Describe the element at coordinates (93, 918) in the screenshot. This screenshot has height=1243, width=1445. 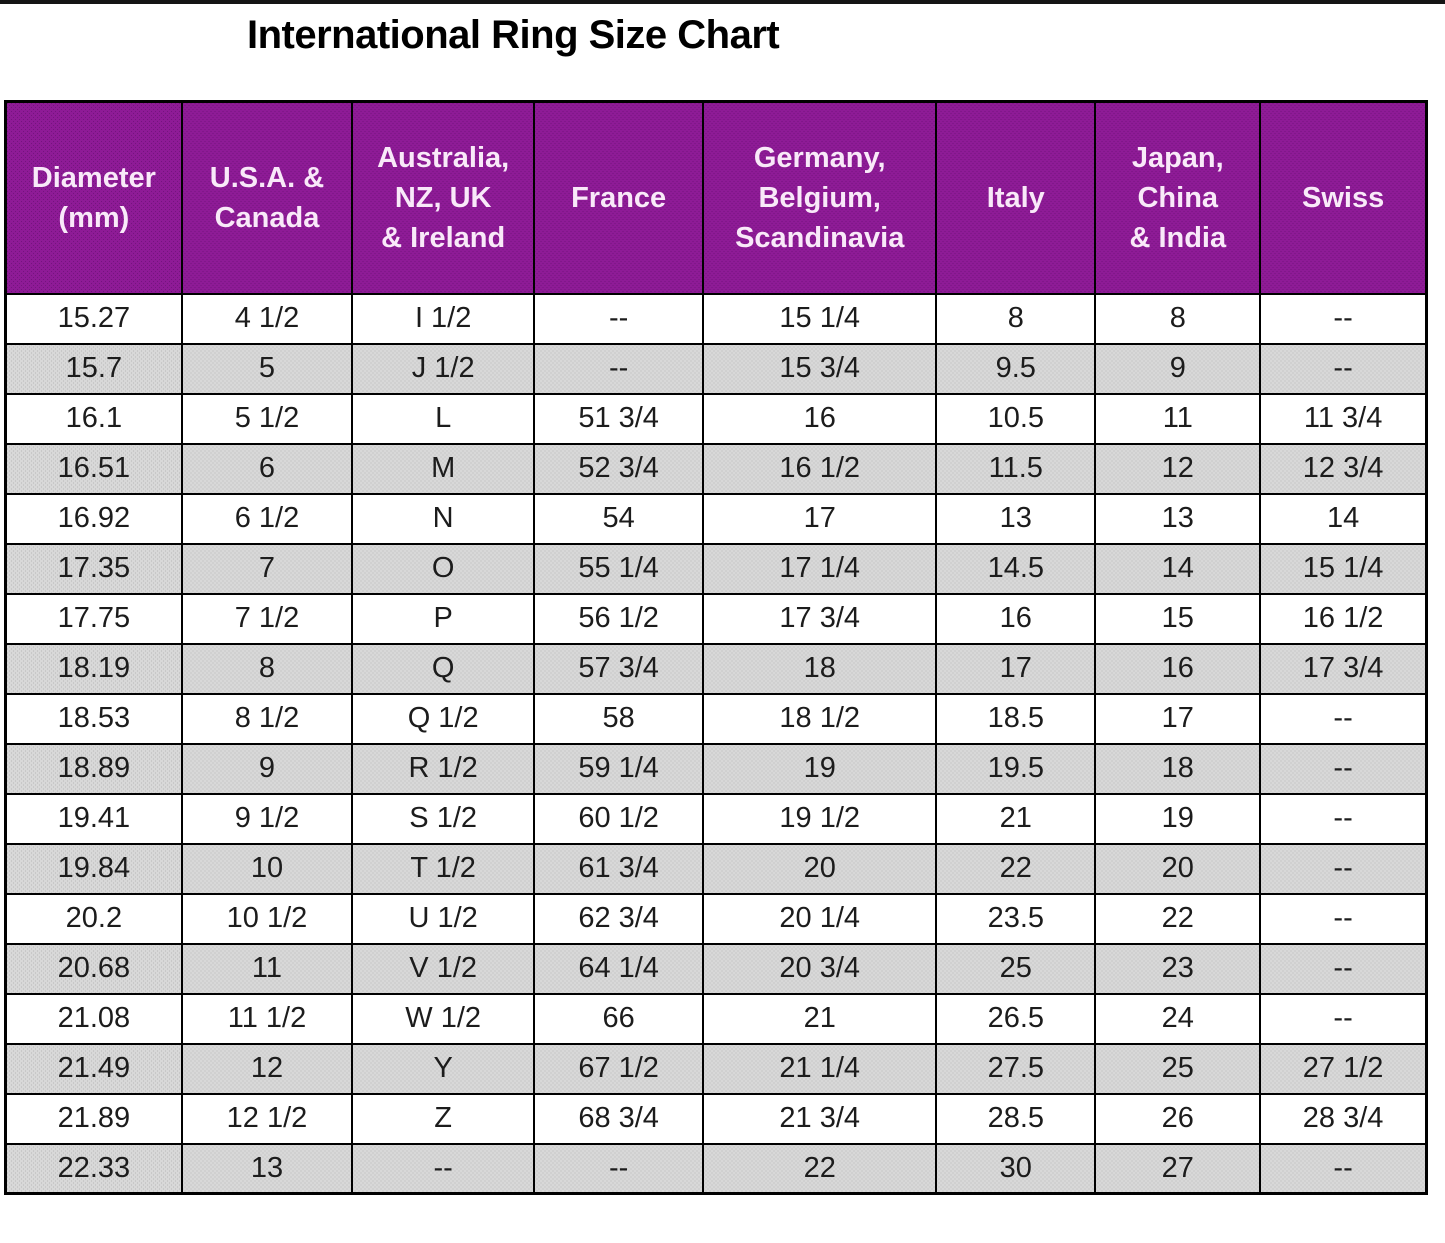
I see `table-cell: 20.2` at that location.